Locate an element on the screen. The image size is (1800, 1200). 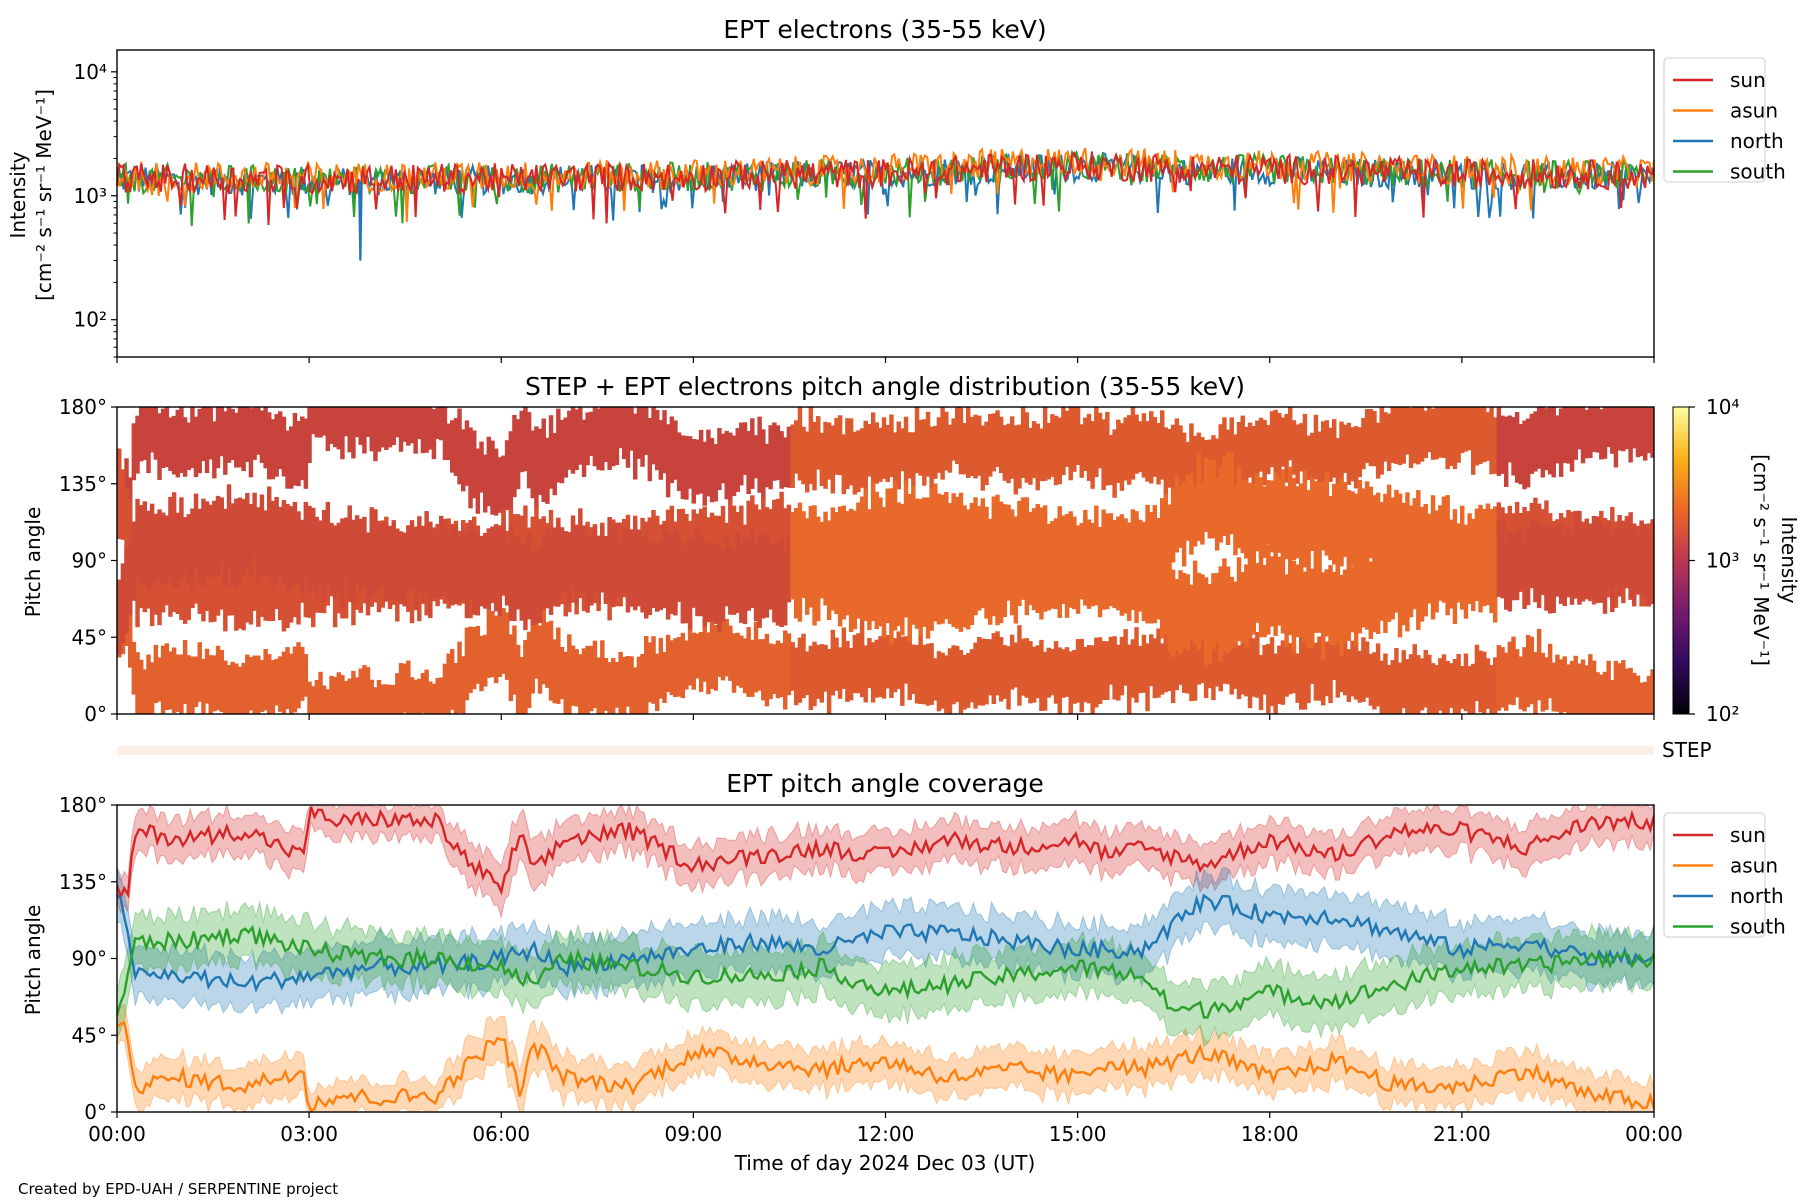
series-line-sun is located at coordinates (885, 188).